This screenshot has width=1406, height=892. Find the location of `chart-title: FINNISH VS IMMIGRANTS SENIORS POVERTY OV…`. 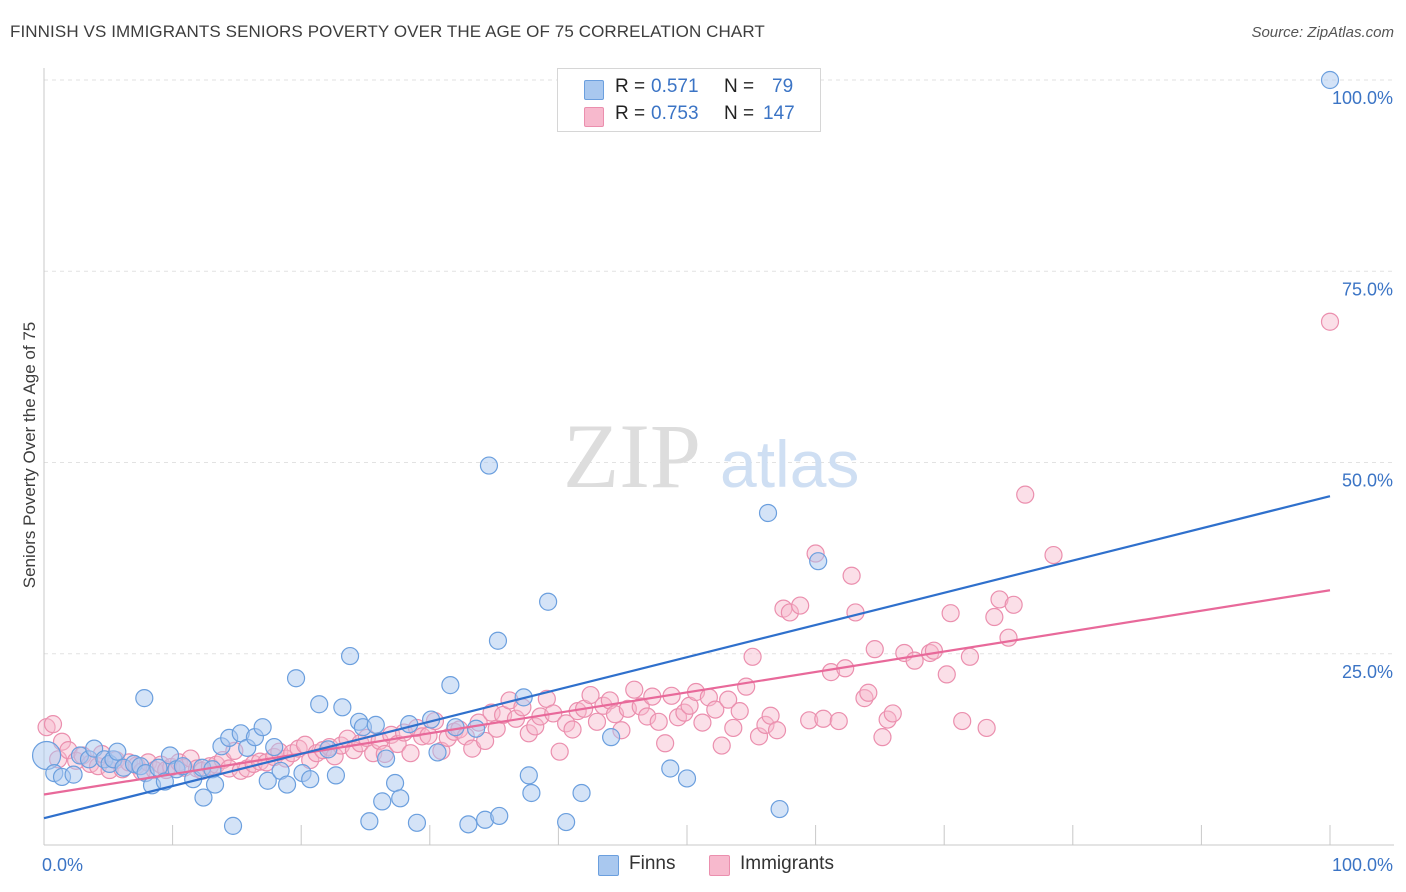

chart-title: FINNISH VS IMMIGRANTS SENIORS POVERTY OV… is located at coordinates (387, 31).